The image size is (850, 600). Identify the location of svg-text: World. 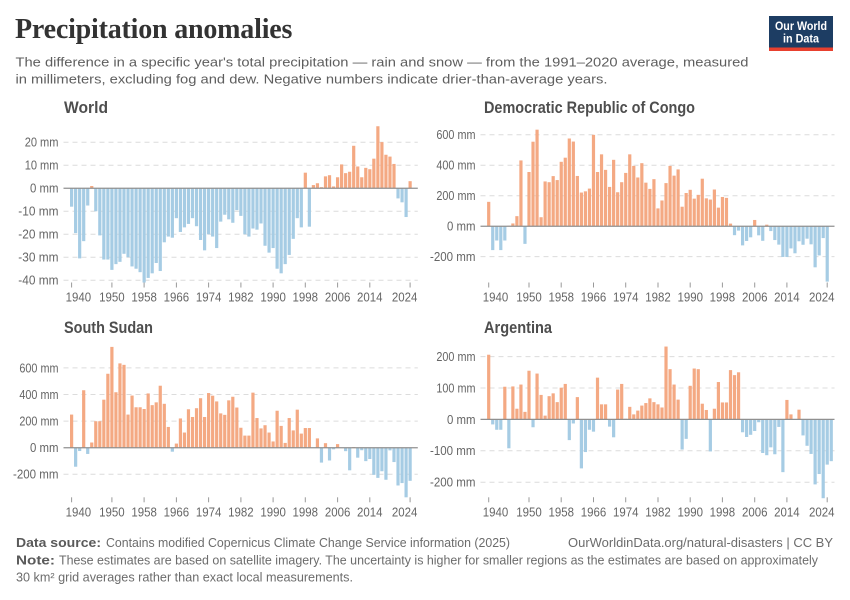
(86, 108).